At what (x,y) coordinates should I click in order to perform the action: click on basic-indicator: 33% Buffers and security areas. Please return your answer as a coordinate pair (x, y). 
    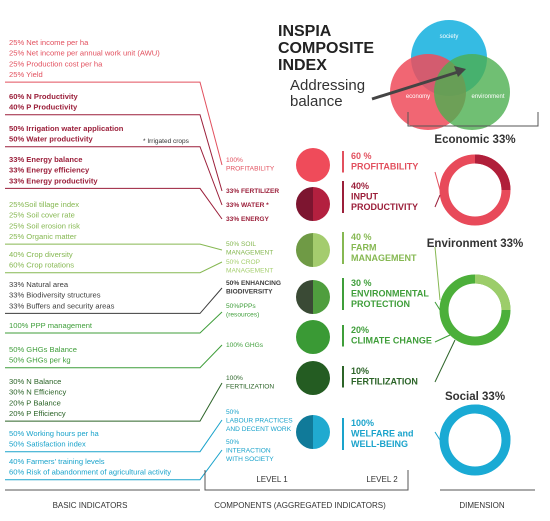
    Looking at the image, I should click on (62, 305).